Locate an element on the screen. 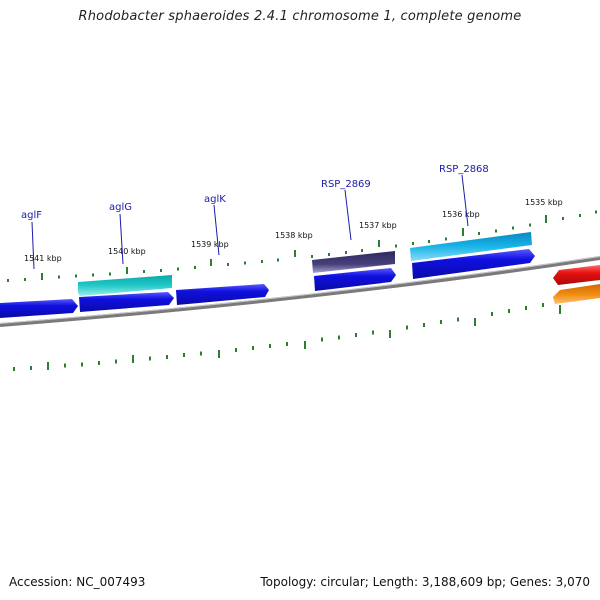 Image resolution: width=600 pixels, height=600 pixels. gene-red-partial is located at coordinates (576, 275).